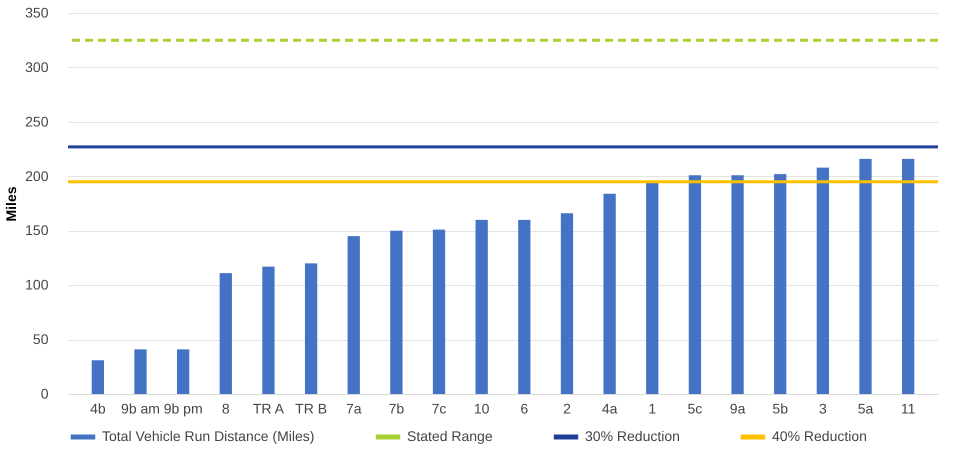  Describe the element at coordinates (695, 408) in the screenshot. I see `x-tick-label: 5c` at that location.